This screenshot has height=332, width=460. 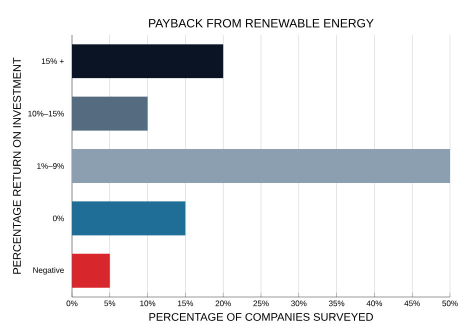 I want to click on y-tick-label: Negative, so click(x=48, y=271).